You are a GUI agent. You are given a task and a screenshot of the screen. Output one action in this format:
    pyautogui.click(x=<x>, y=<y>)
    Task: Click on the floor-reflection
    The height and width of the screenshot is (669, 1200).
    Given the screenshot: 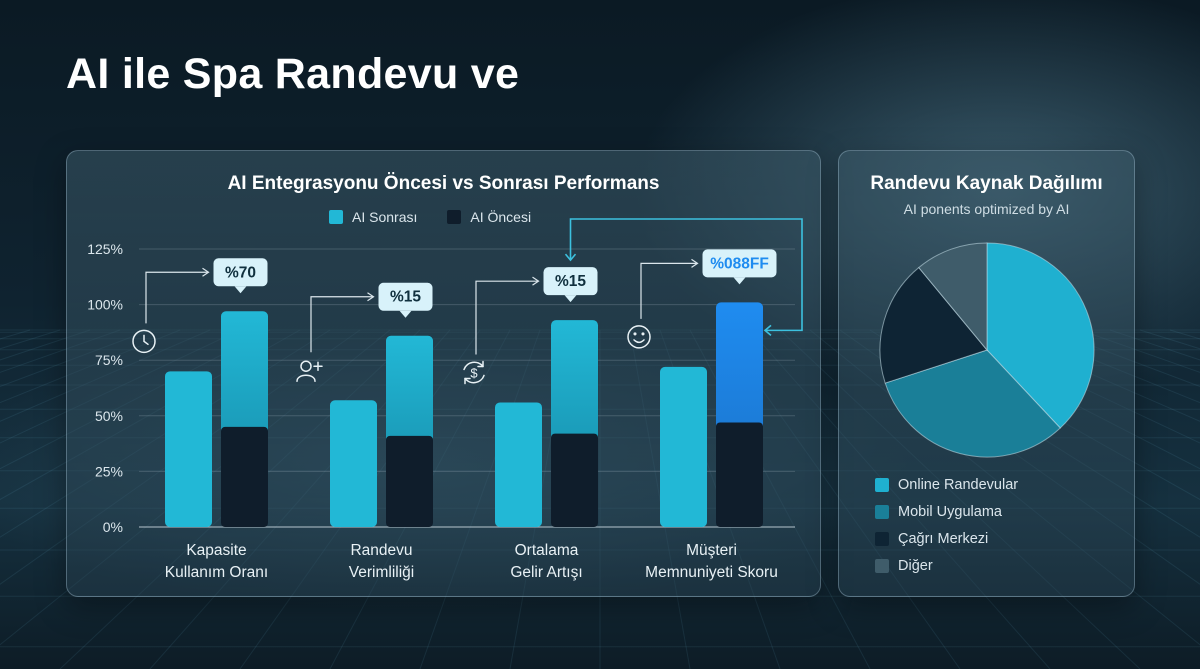 What is the action you would take?
    pyautogui.click(x=600, y=632)
    